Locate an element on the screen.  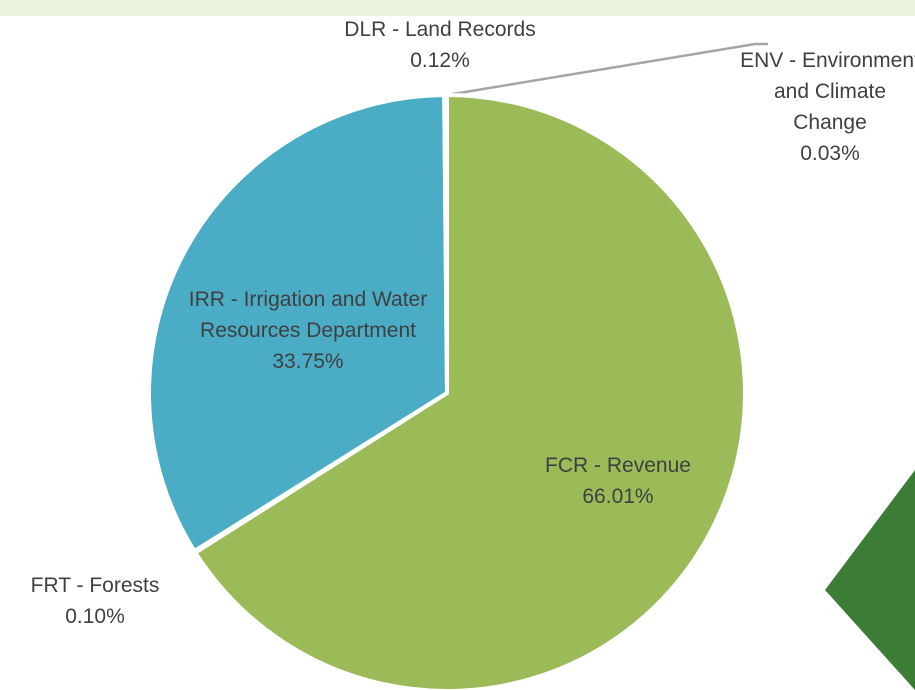
value-label: 0.10% is located at coordinates (95, 616).